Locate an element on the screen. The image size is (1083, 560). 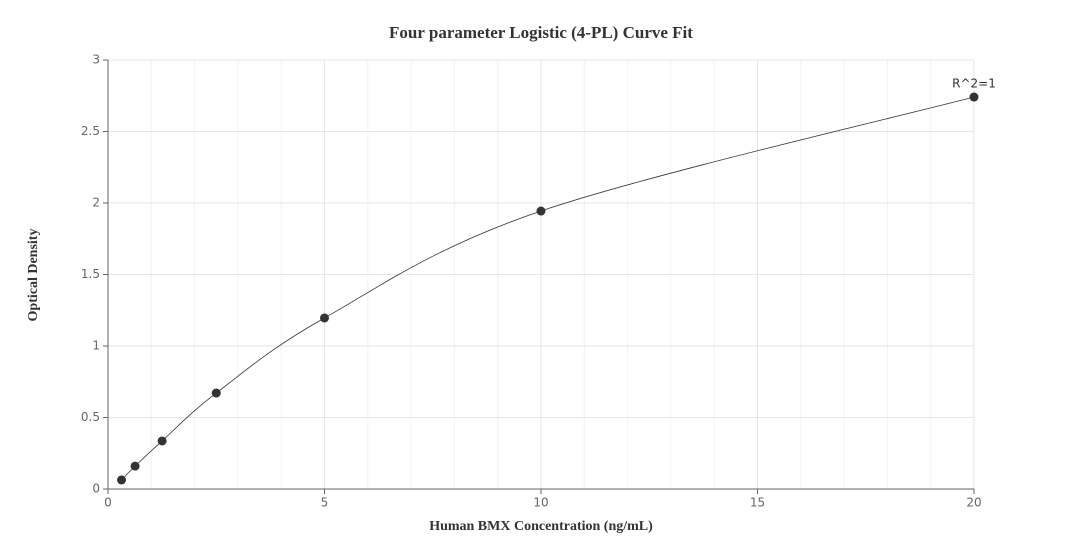
y-tick-label: 1.5 is located at coordinates (90, 274).